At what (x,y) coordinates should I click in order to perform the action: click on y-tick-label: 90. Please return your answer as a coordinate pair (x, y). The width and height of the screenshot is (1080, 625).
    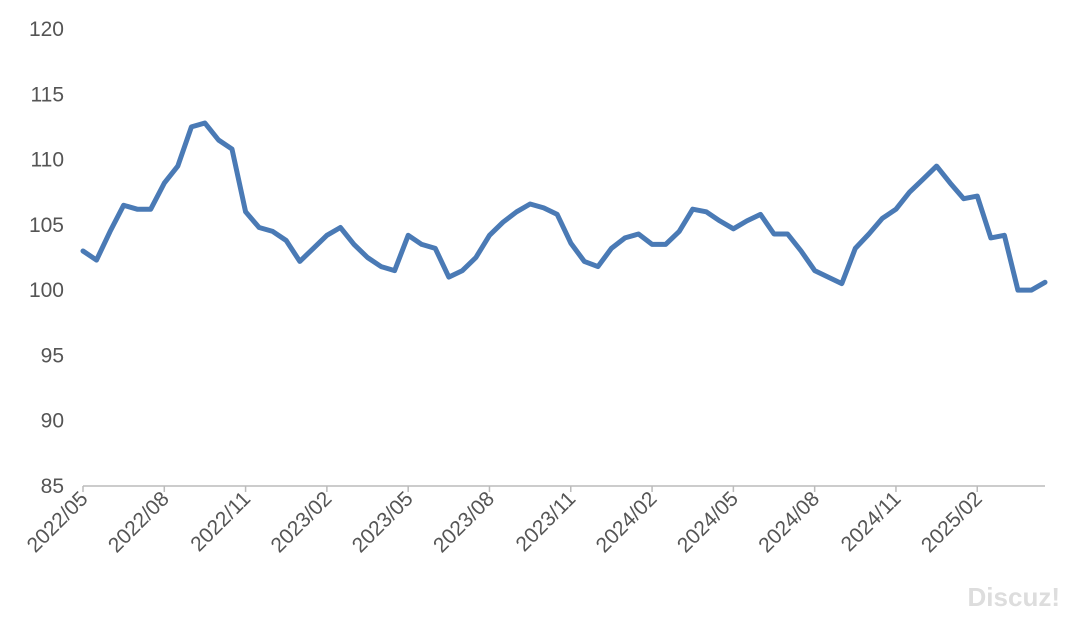
    Looking at the image, I should click on (52, 421).